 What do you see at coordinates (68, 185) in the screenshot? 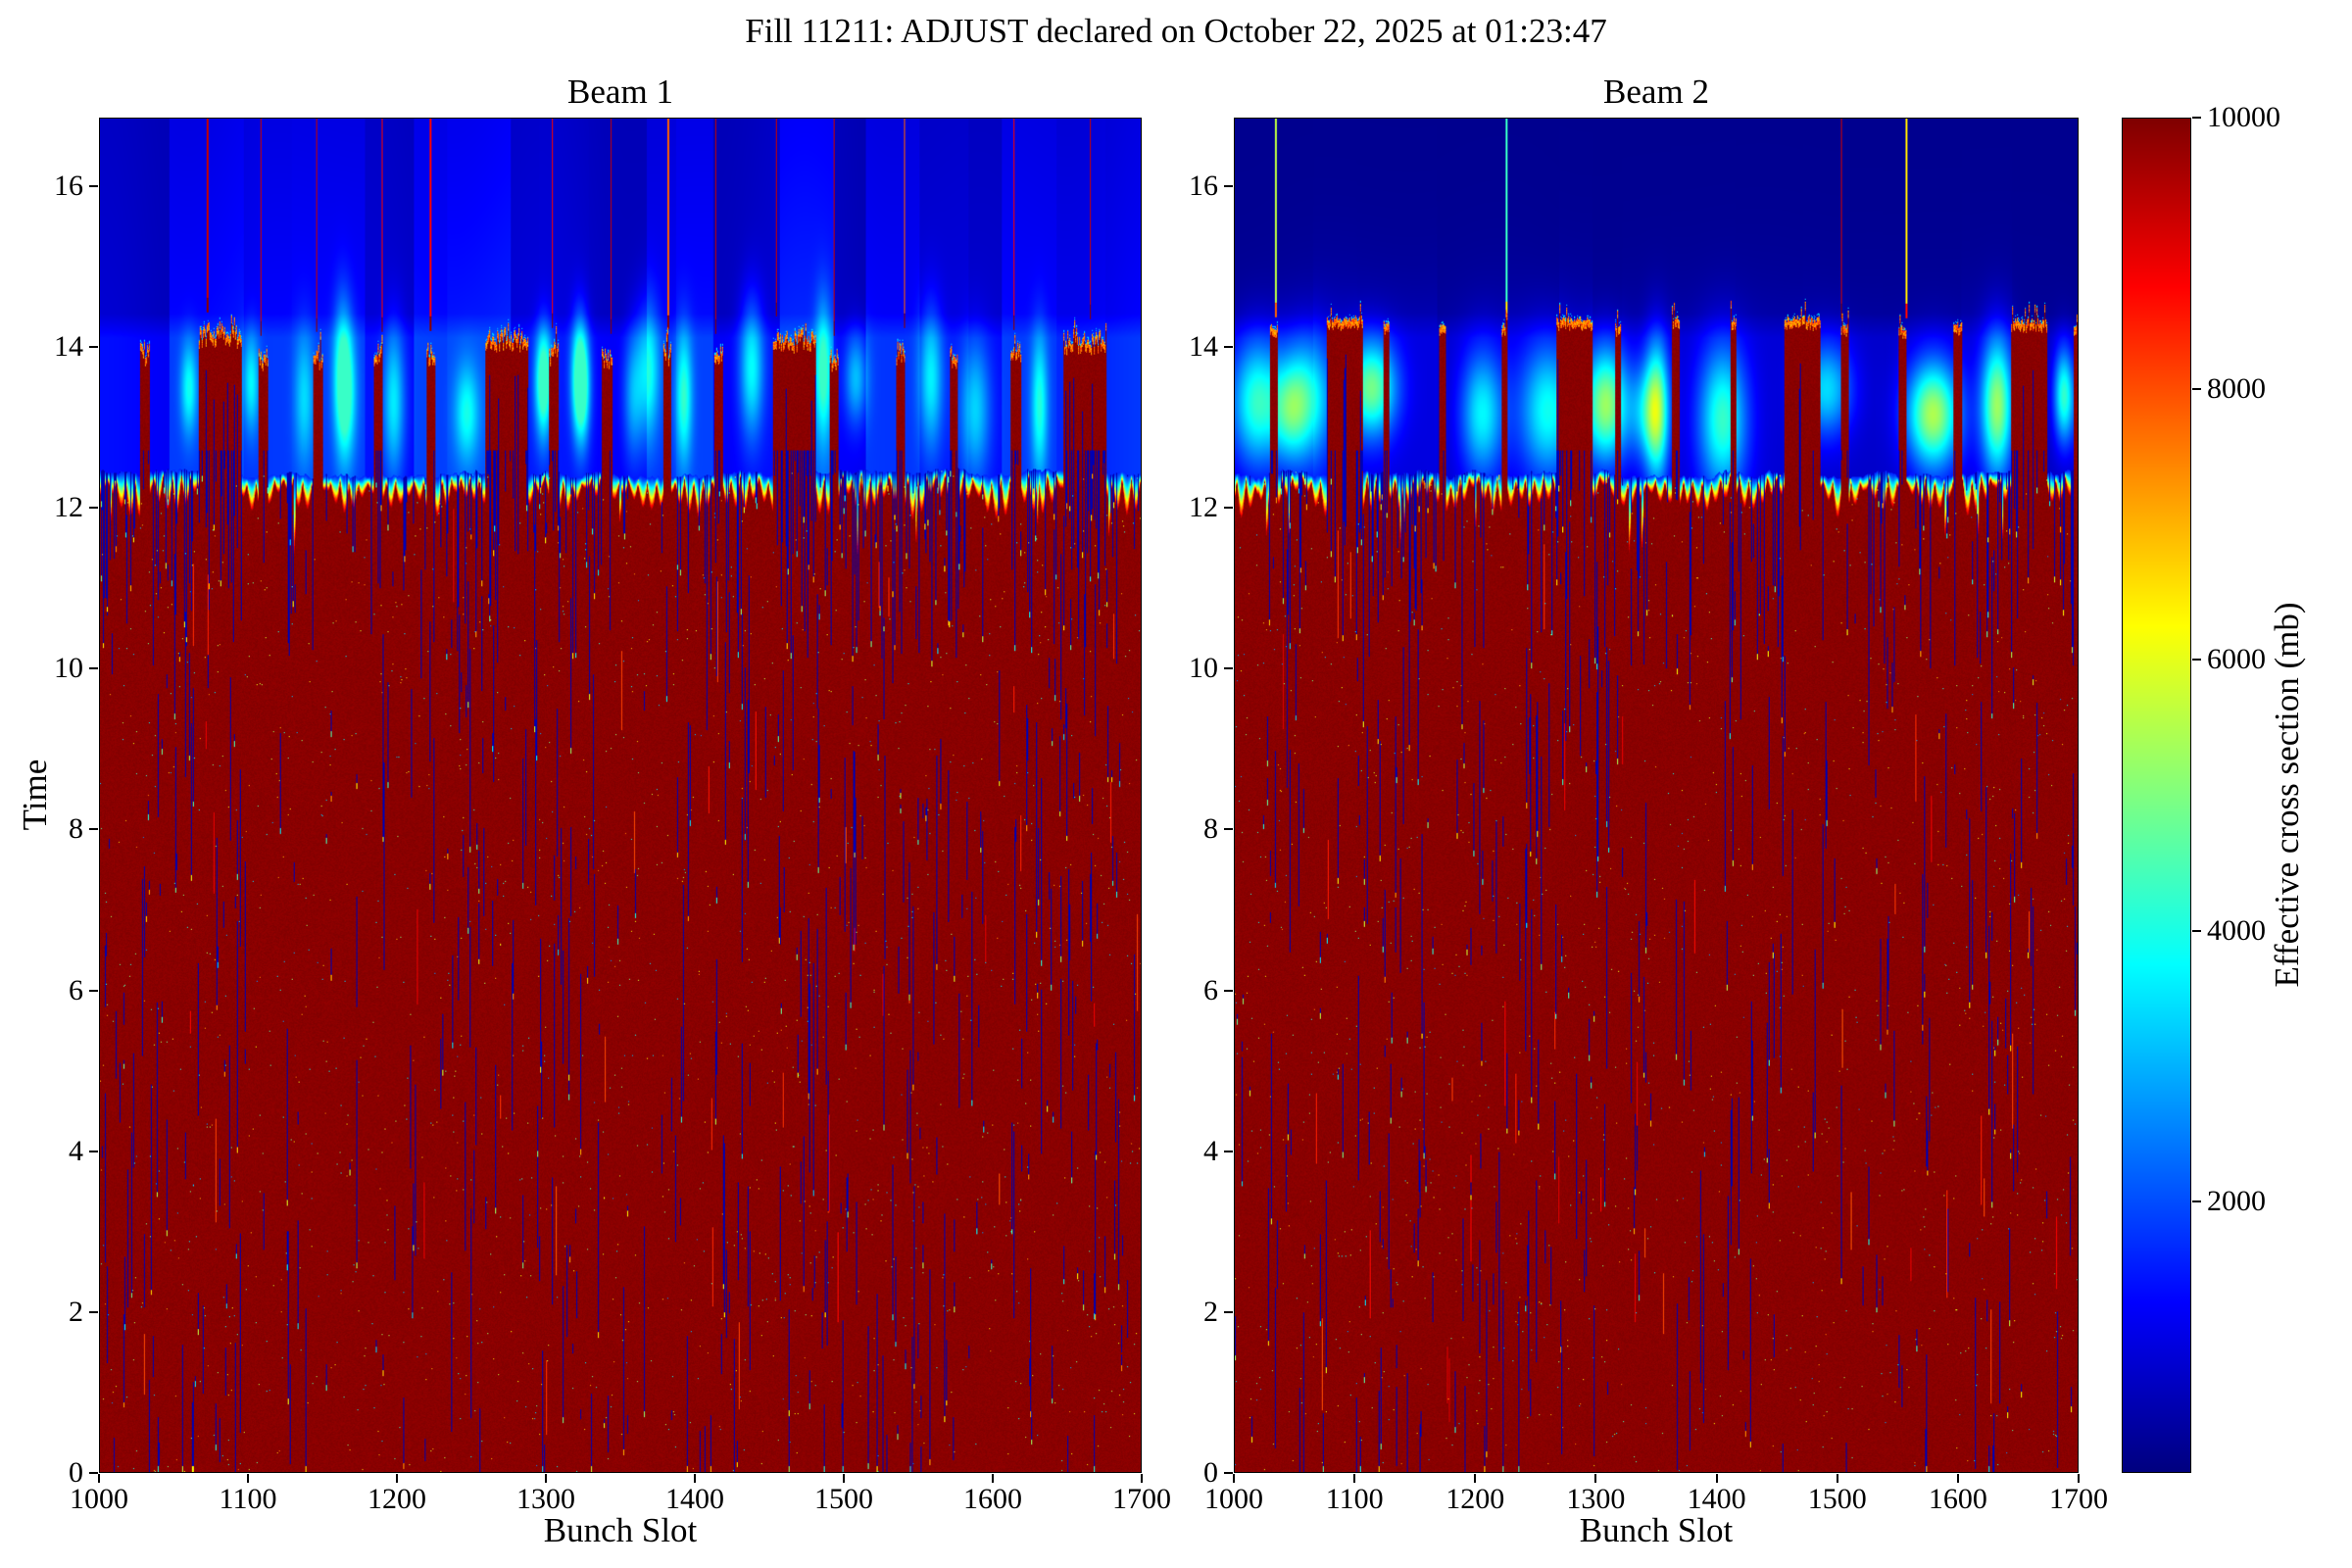
I see `beam1-y-tick-label-16: 16` at bounding box center [68, 185].